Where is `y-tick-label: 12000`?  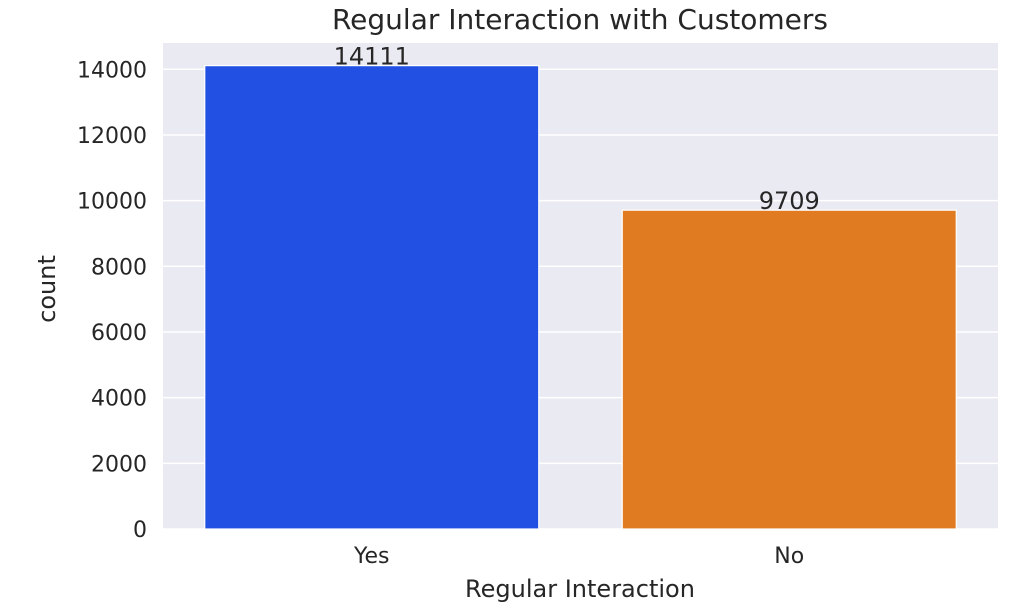
y-tick-label: 12000 is located at coordinates (112, 136).